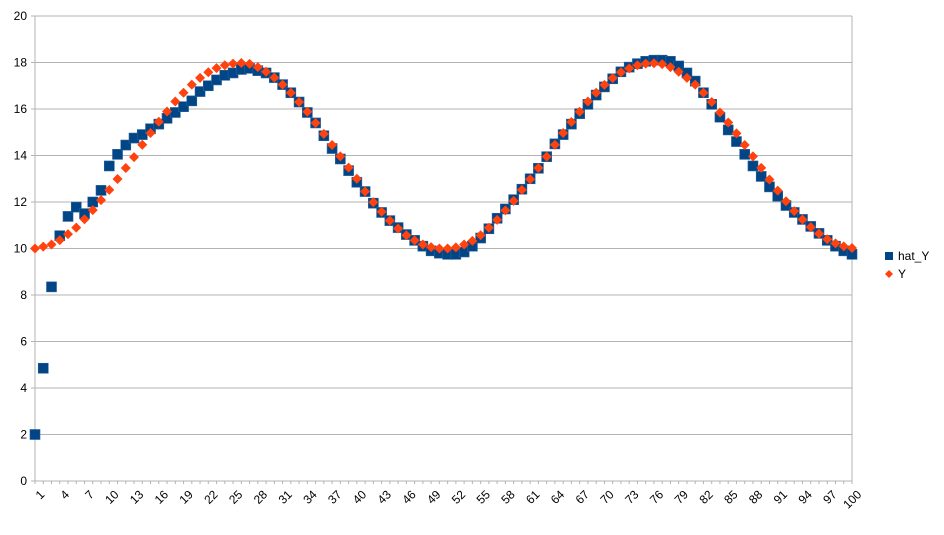 This screenshot has height=535, width=944. I want to click on y-axis-tick-labels: 0 2 4 6 8 10 12 14 16 18 20, so click(21, 248).